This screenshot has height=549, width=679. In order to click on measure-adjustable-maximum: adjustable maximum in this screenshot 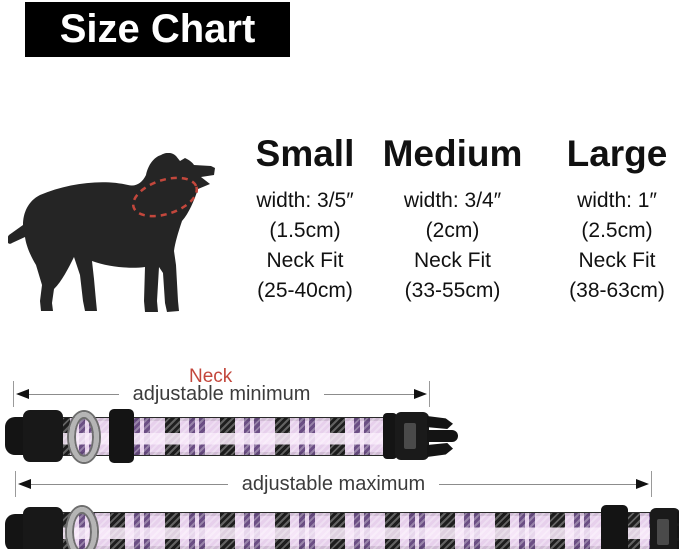, I will do `click(333, 484)`.